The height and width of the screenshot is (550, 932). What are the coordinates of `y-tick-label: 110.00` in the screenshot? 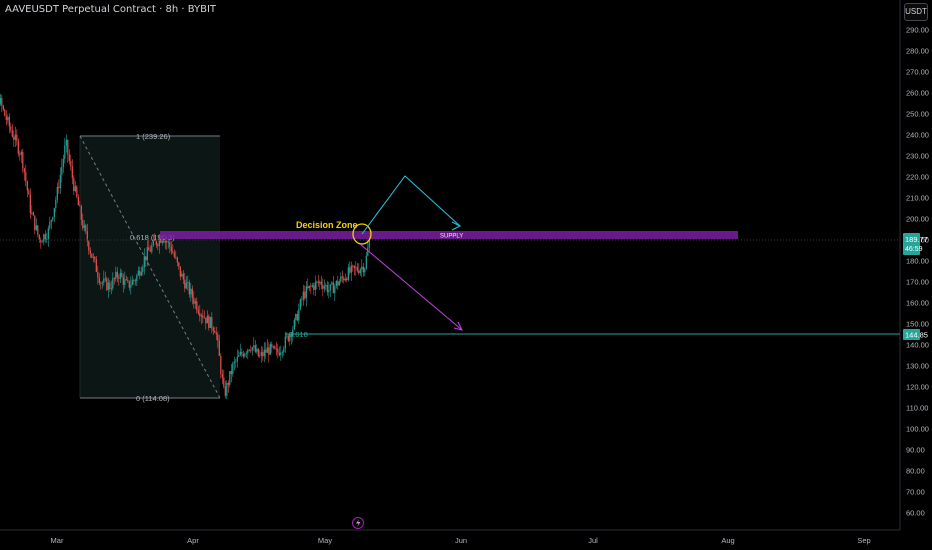 It's located at (917, 408).